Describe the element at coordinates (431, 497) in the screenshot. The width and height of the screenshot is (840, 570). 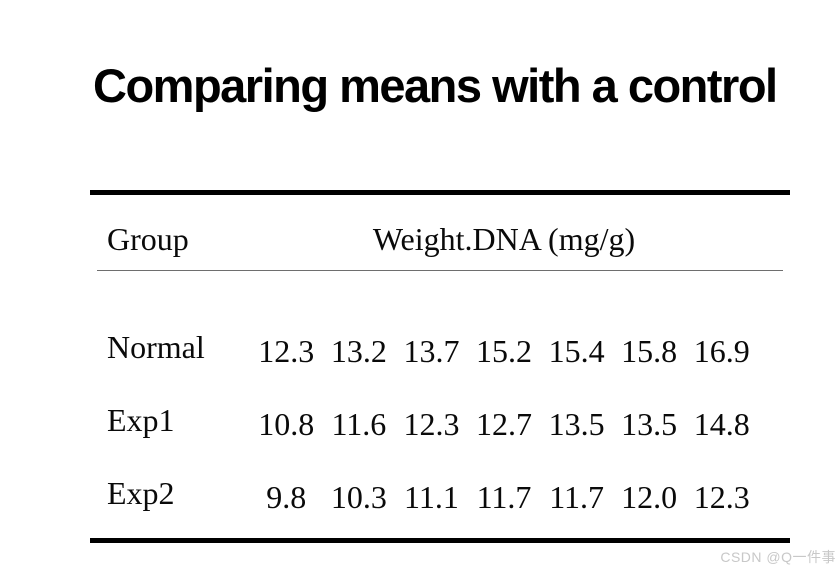
I see `value-cell: 11.1` at that location.